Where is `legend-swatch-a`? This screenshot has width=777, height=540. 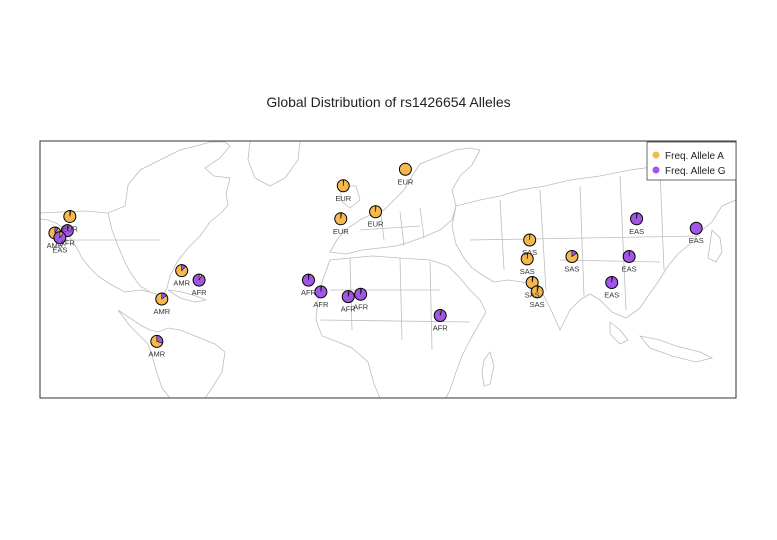
legend-swatch-a is located at coordinates (656, 155).